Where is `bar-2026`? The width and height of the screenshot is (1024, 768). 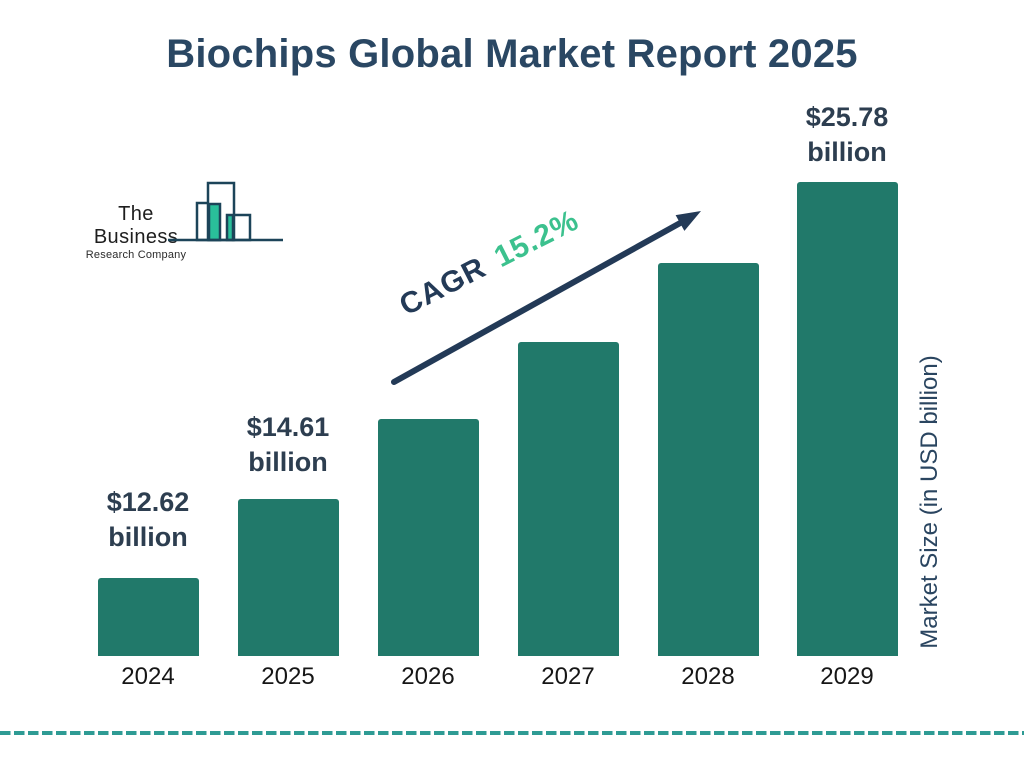
bar-2026 is located at coordinates (428, 537).